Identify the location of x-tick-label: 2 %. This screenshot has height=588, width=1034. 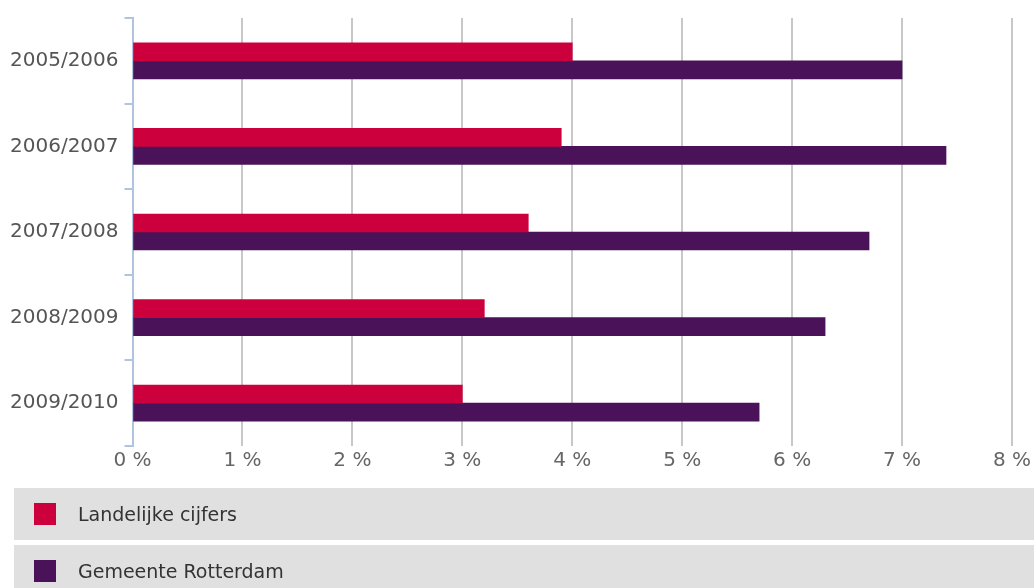
(352, 459).